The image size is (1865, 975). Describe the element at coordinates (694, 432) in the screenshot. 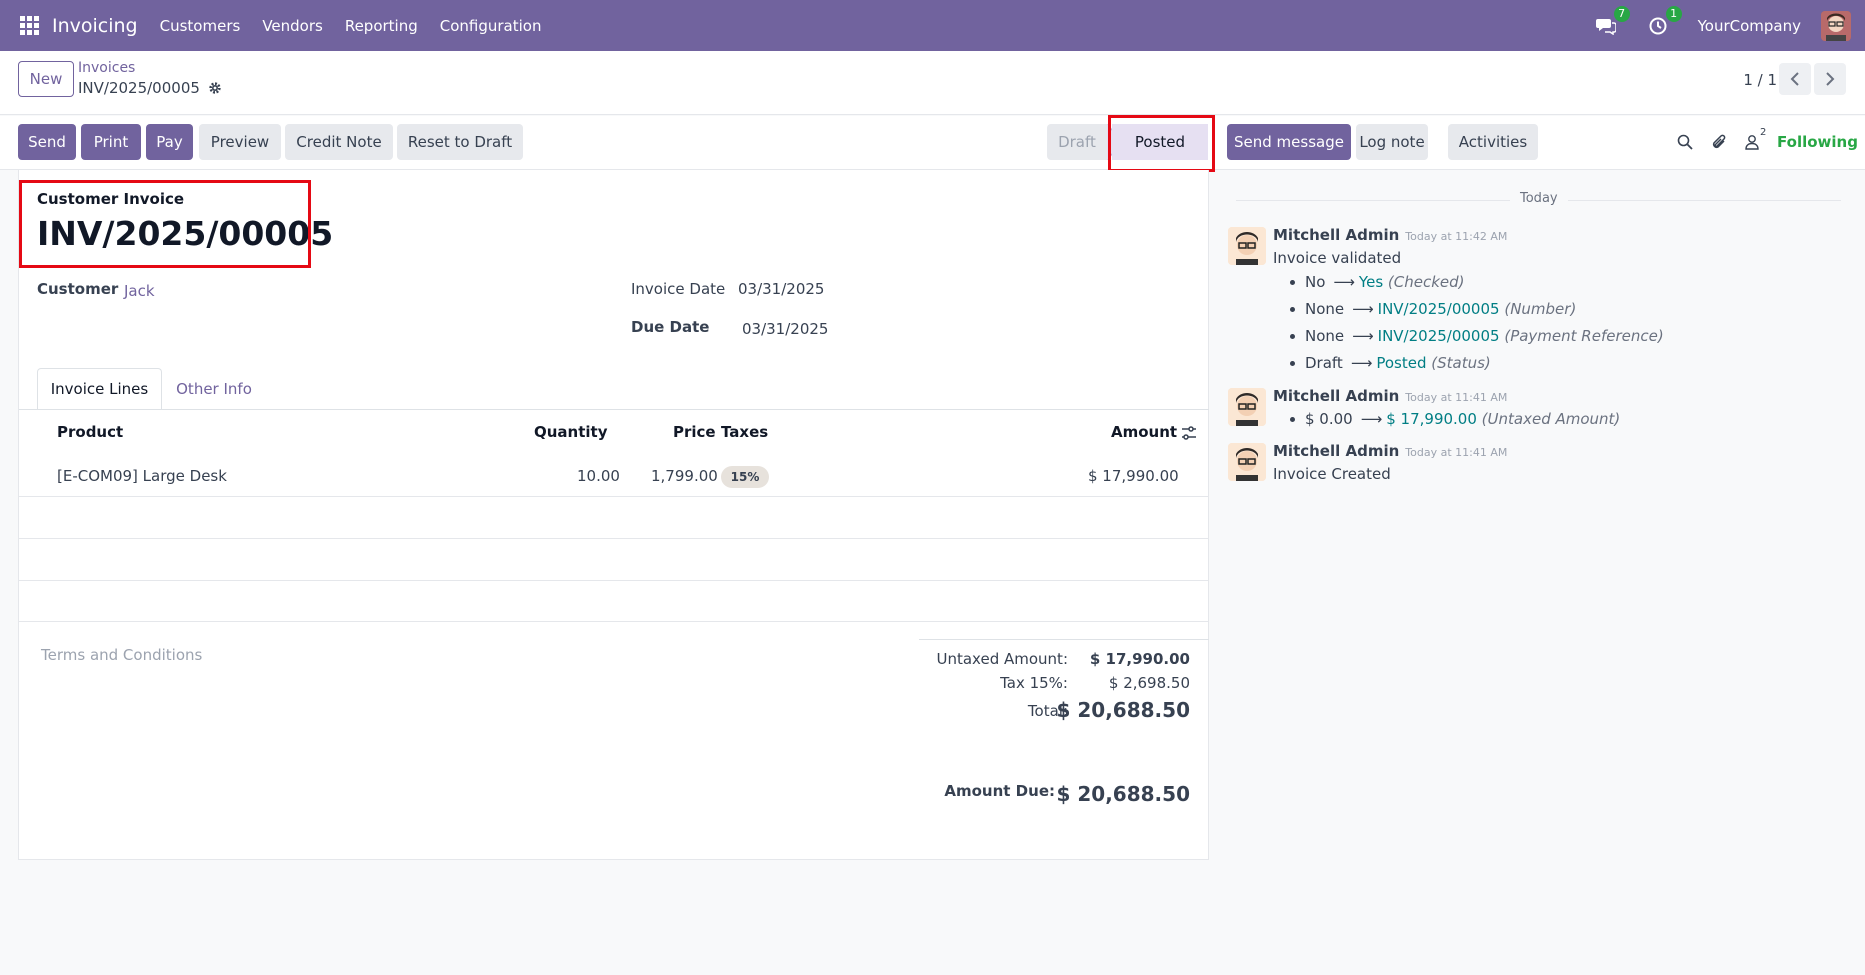

I see `column-price: Price` at that location.